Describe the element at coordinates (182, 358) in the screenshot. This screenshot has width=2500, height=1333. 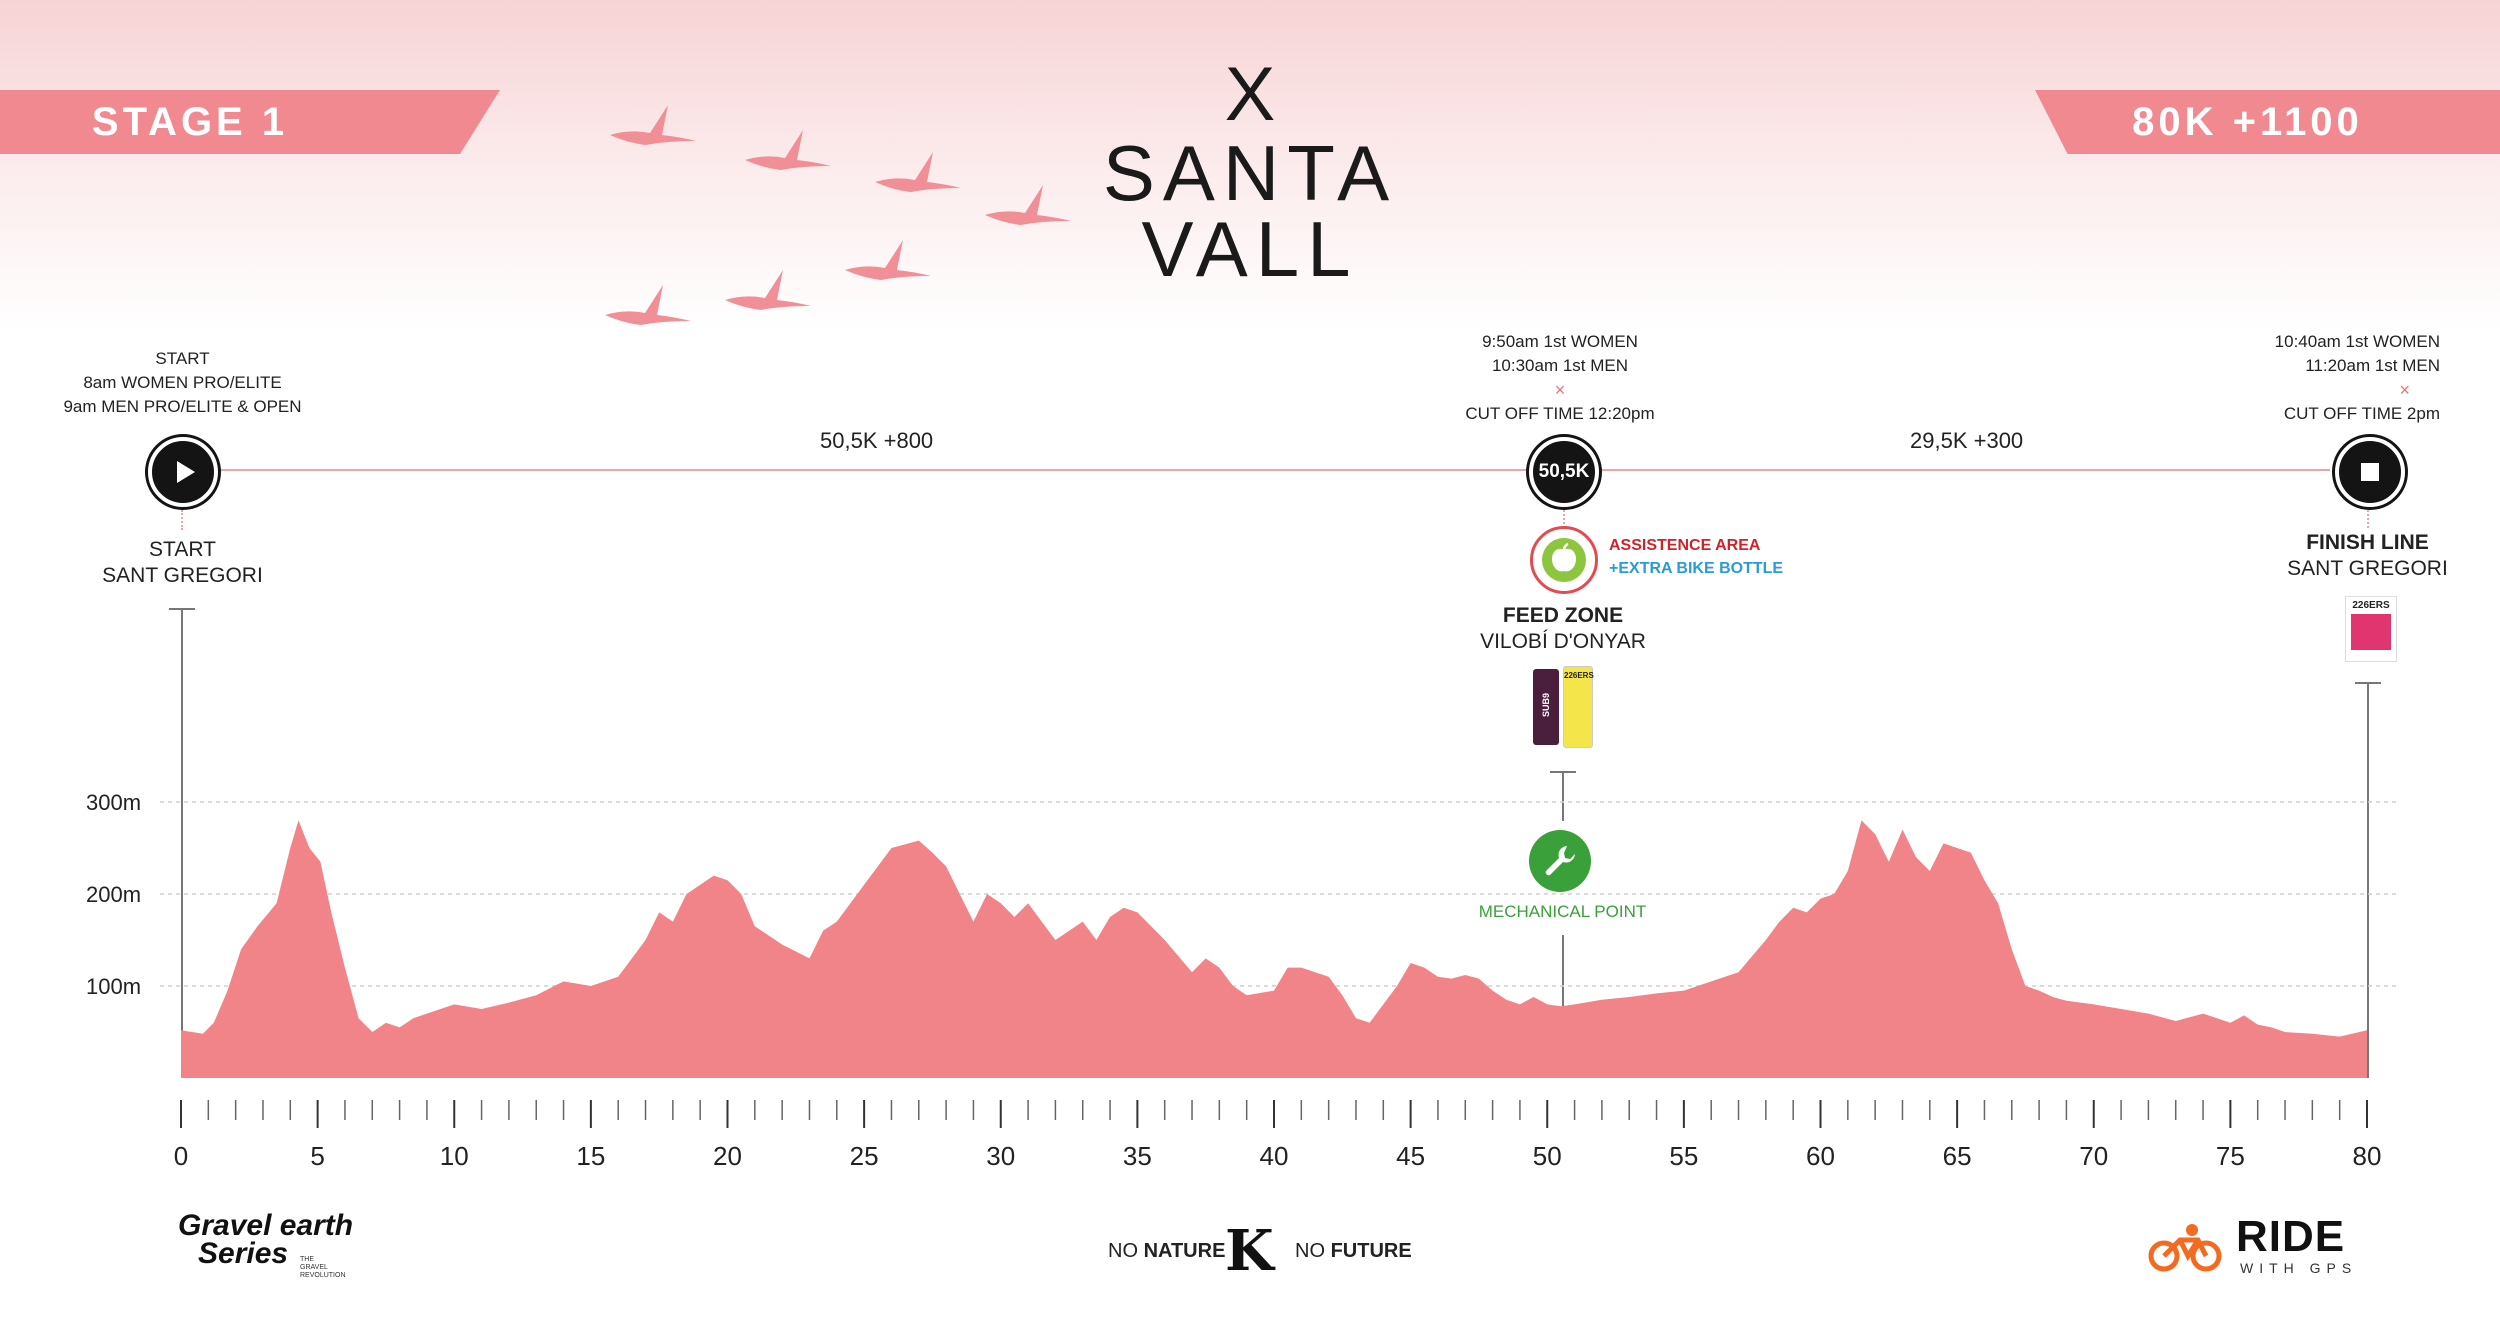
I see `start-info-line1: START` at that location.